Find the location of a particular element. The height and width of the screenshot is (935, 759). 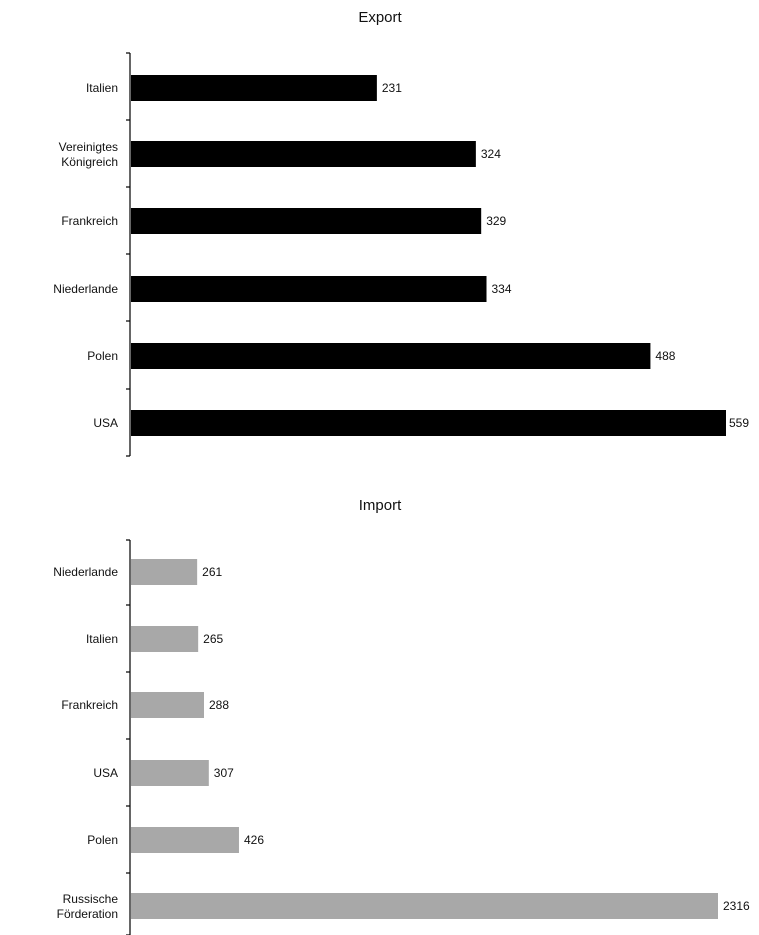

export-value-label: 488 is located at coordinates (665, 356).